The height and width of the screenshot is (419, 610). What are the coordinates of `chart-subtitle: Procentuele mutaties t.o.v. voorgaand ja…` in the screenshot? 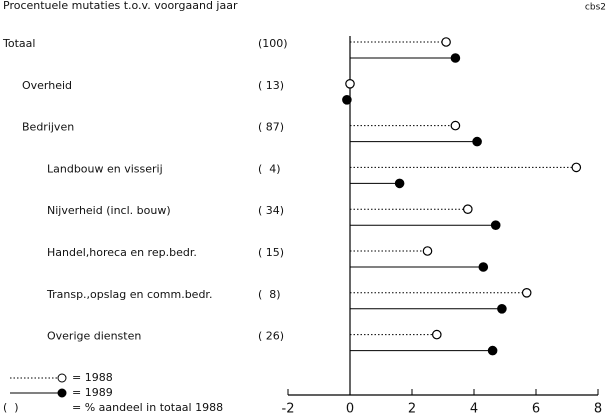 It's located at (120, 6).